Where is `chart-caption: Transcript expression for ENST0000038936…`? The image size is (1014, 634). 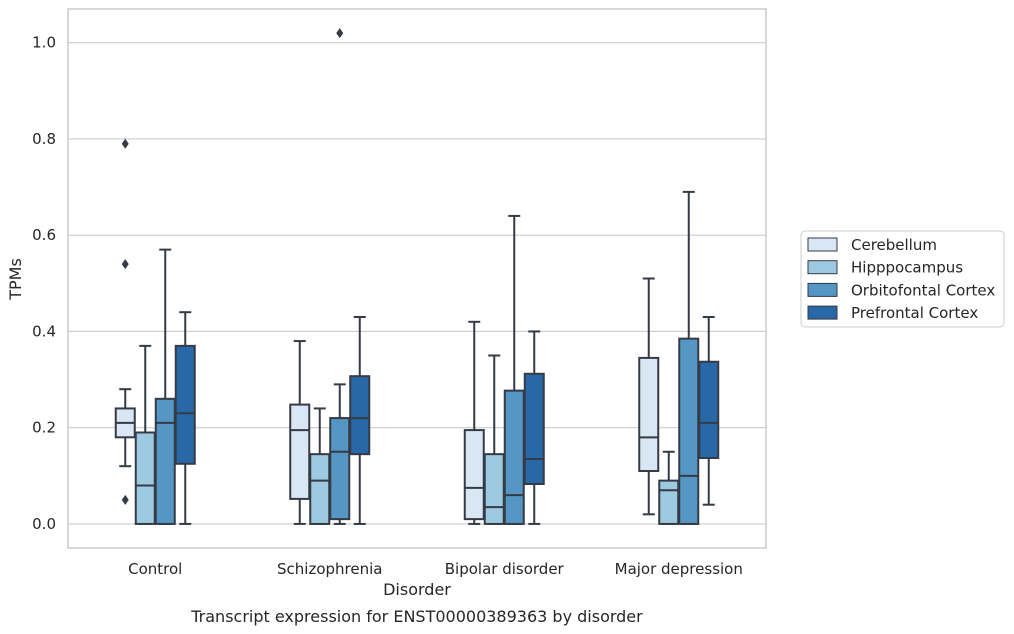
chart-caption: Transcript expression for ENST0000038936… is located at coordinates (416, 616).